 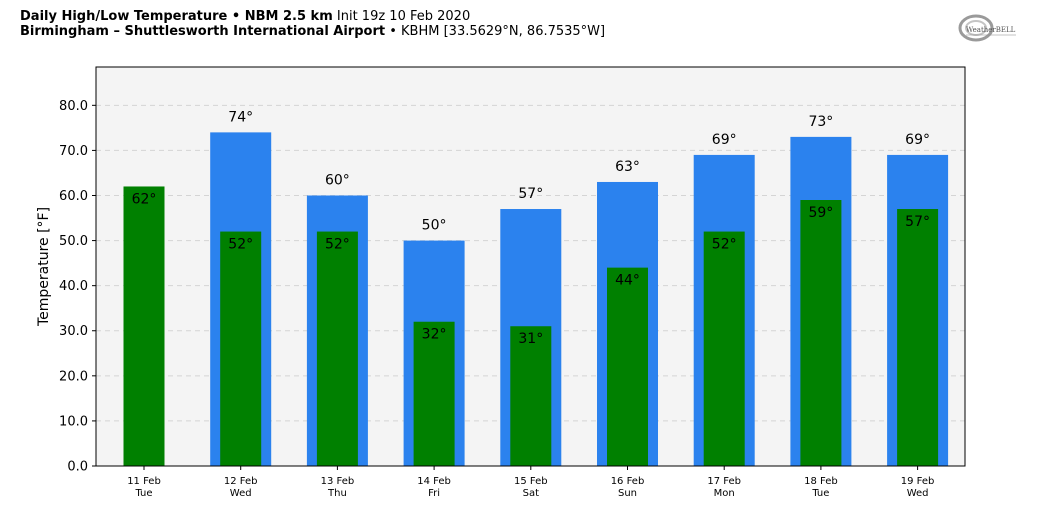 I want to click on y-tick-label: 10.0, so click(x=73, y=421).